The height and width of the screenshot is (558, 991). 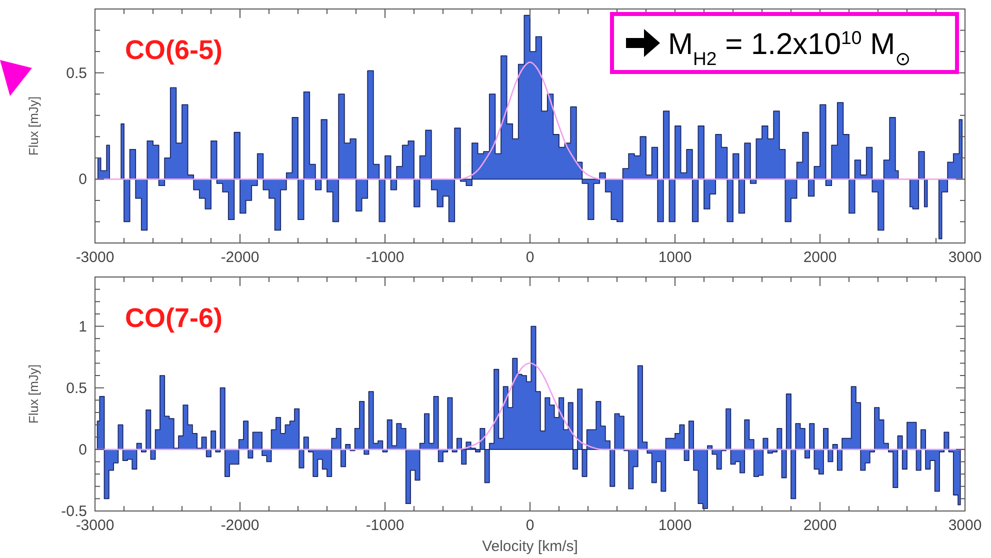 What do you see at coordinates (82, 327) in the screenshot?
I see `y-tick-label: 1` at bounding box center [82, 327].